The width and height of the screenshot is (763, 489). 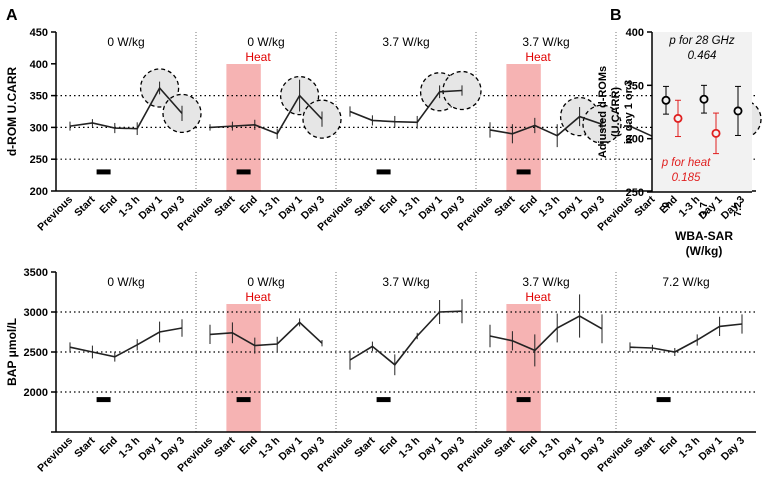 What do you see at coordinates (36, 313) in the screenshot?
I see `bap-y-tick-label: 3000` at bounding box center [36, 313].